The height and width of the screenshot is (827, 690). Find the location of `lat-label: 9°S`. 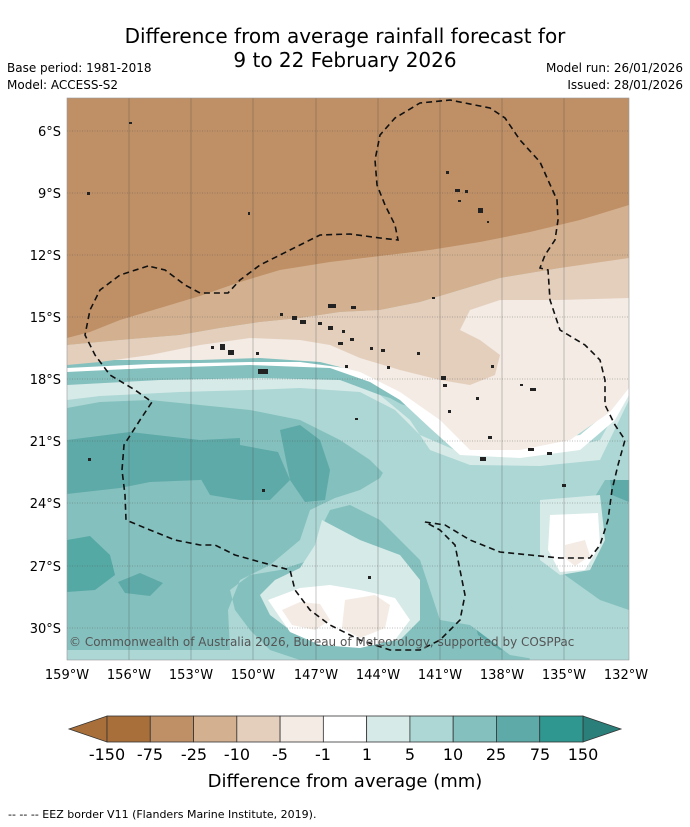

lat-label: 9°S is located at coordinates (49, 194).